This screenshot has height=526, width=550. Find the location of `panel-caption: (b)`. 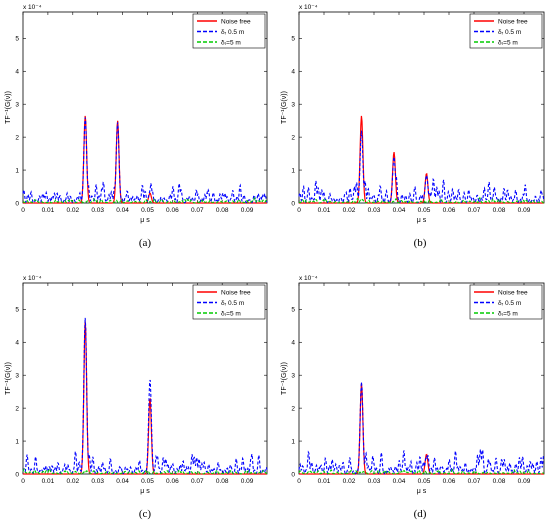

panel-caption: (b) is located at coordinates (420, 243).